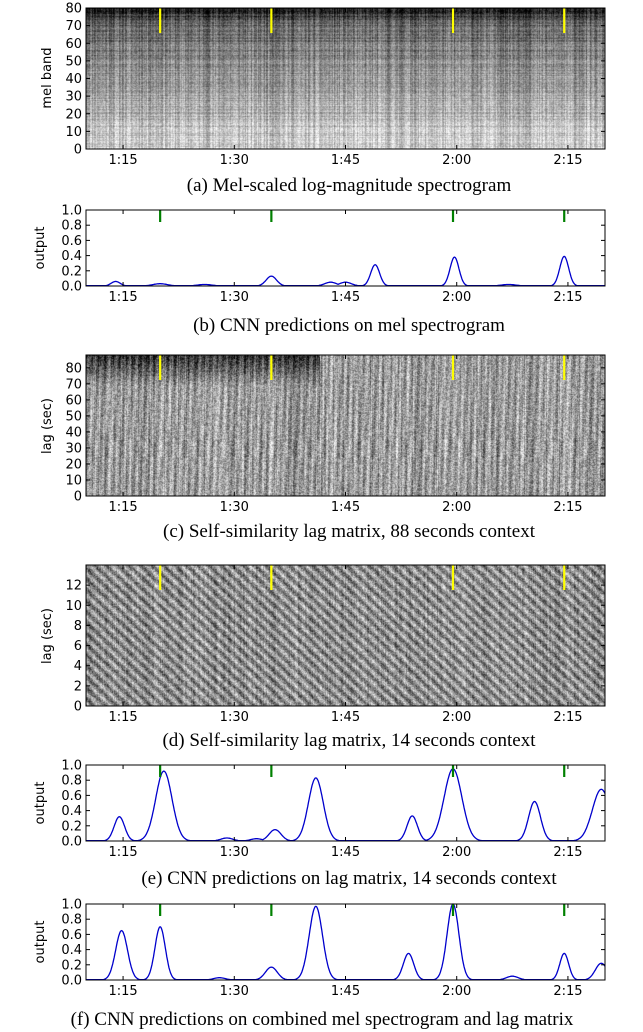 This screenshot has height=1032, width=643. Describe the element at coordinates (567, 507) in the screenshot. I see `panel-c-xtick-label: 2:15` at that location.